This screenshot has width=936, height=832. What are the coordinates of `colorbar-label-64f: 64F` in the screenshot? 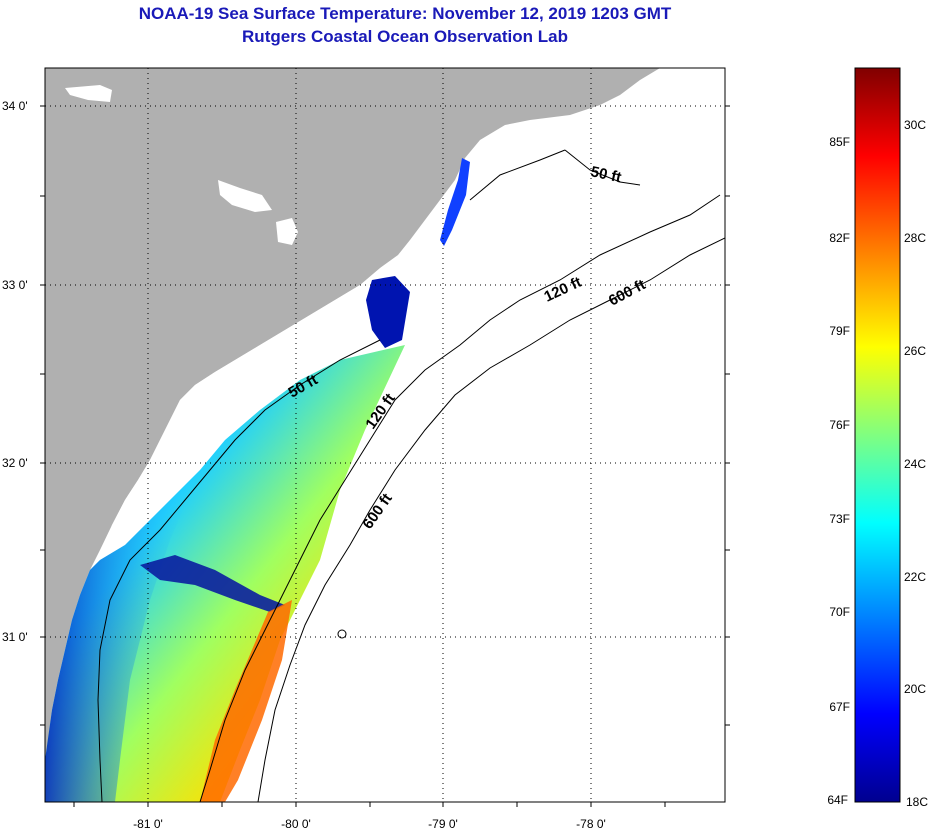 It's located at (837, 800).